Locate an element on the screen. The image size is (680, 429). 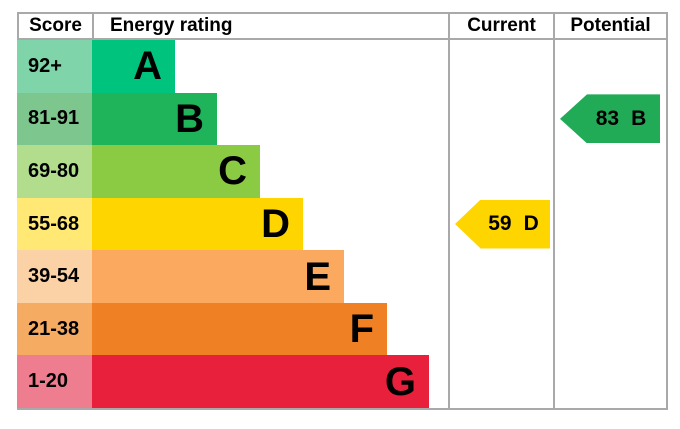
band-bar: A is located at coordinates (133, 66).